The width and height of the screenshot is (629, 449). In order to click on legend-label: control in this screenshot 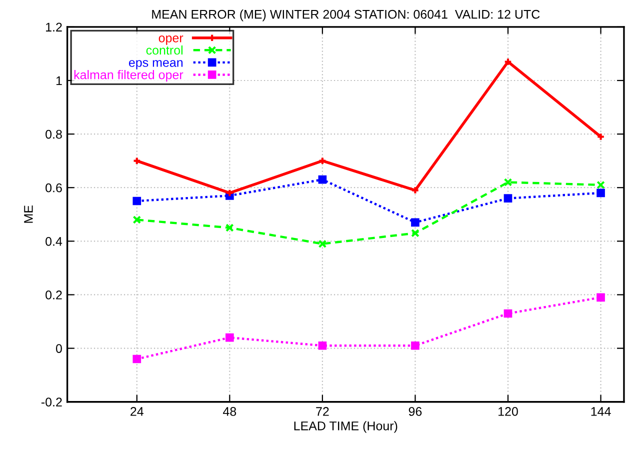, I will do `click(164, 50)`.